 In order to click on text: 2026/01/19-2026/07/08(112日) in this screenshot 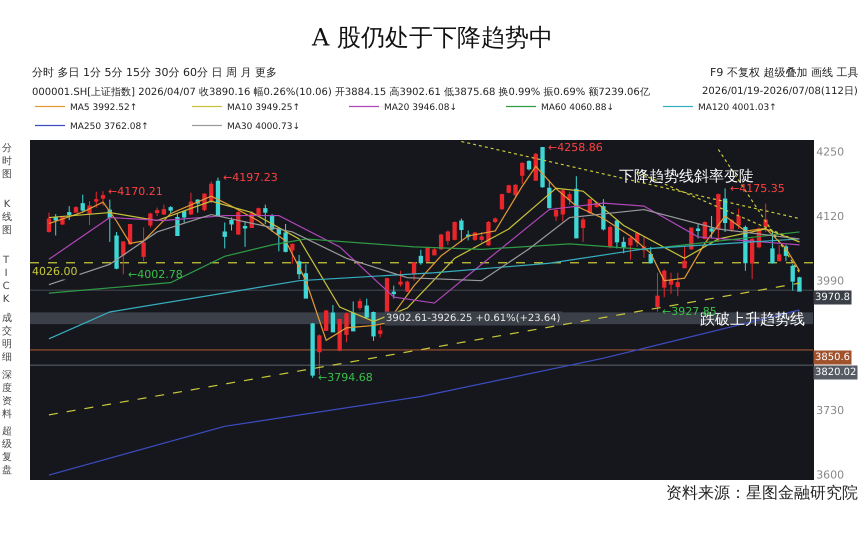, I will do `click(780, 91)`.